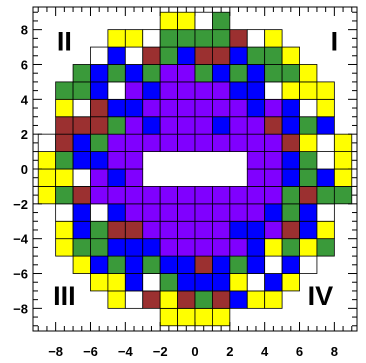  Describe the element at coordinates (55, 351) in the screenshot. I see `x-tick-label: −8` at that location.